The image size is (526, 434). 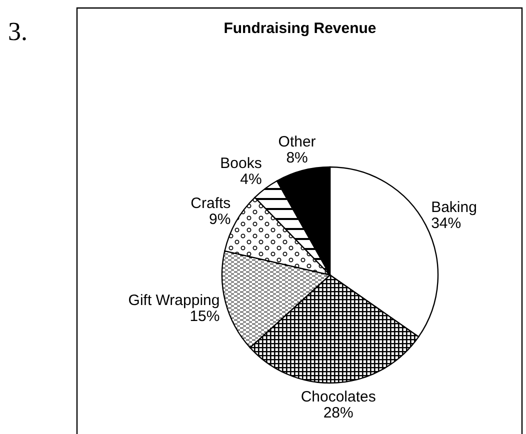 What do you see at coordinates (454, 207) in the screenshot?
I see `slice-label: Baking` at bounding box center [454, 207].